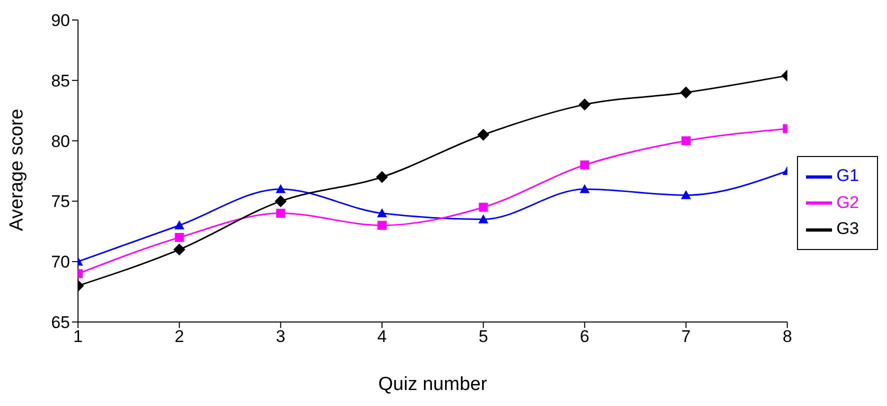 The width and height of the screenshot is (887, 406). I want to click on y-tick-label: 75, so click(60, 202).